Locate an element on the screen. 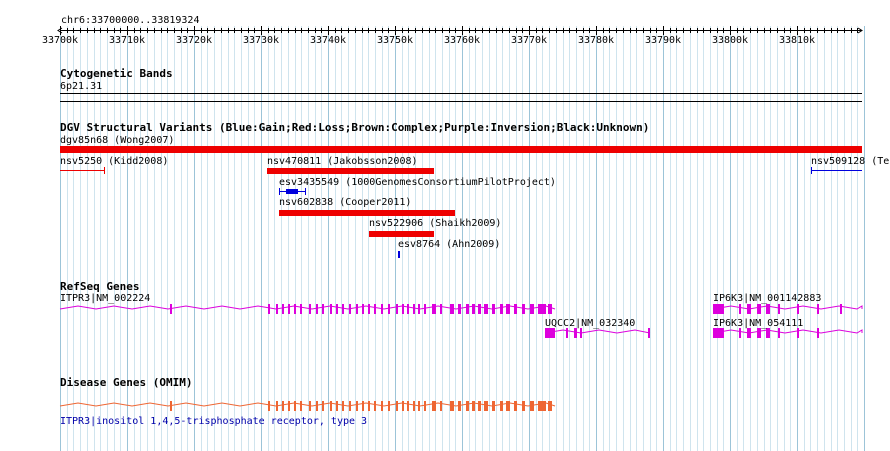 The height and width of the screenshot is (451, 890). refseq-track-title: RefSeq Genes is located at coordinates (100, 286).